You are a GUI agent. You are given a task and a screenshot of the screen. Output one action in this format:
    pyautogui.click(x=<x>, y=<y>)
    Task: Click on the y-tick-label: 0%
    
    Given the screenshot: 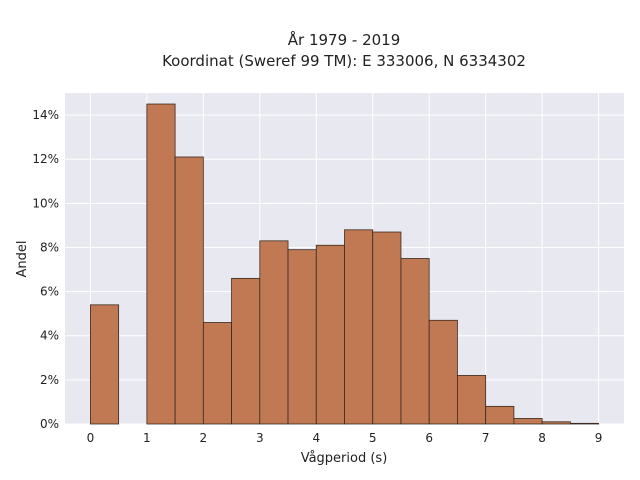 What is the action you would take?
    pyautogui.click(x=49, y=424)
    